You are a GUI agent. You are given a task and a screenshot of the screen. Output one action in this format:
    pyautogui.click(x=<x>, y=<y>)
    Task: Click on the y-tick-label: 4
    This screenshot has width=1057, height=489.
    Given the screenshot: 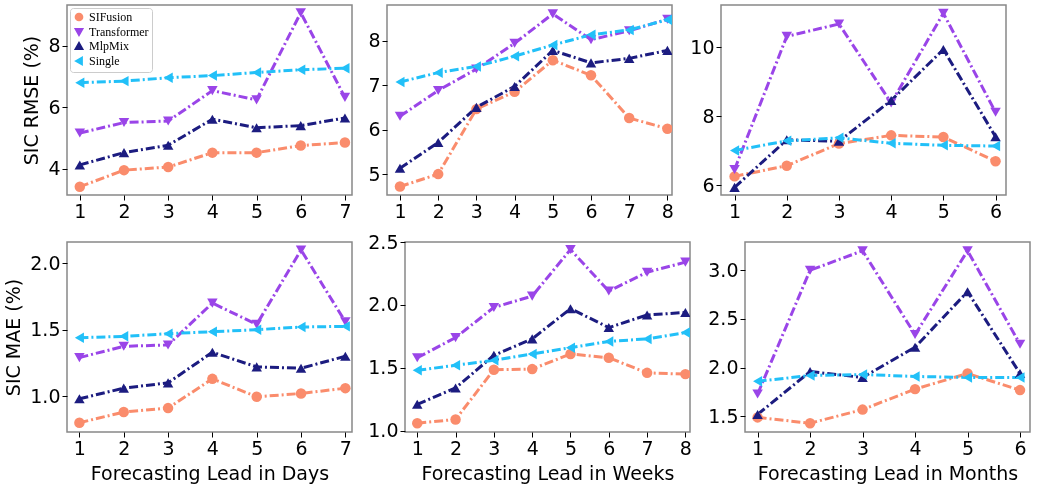 What is the action you would take?
    pyautogui.click(x=54, y=168)
    